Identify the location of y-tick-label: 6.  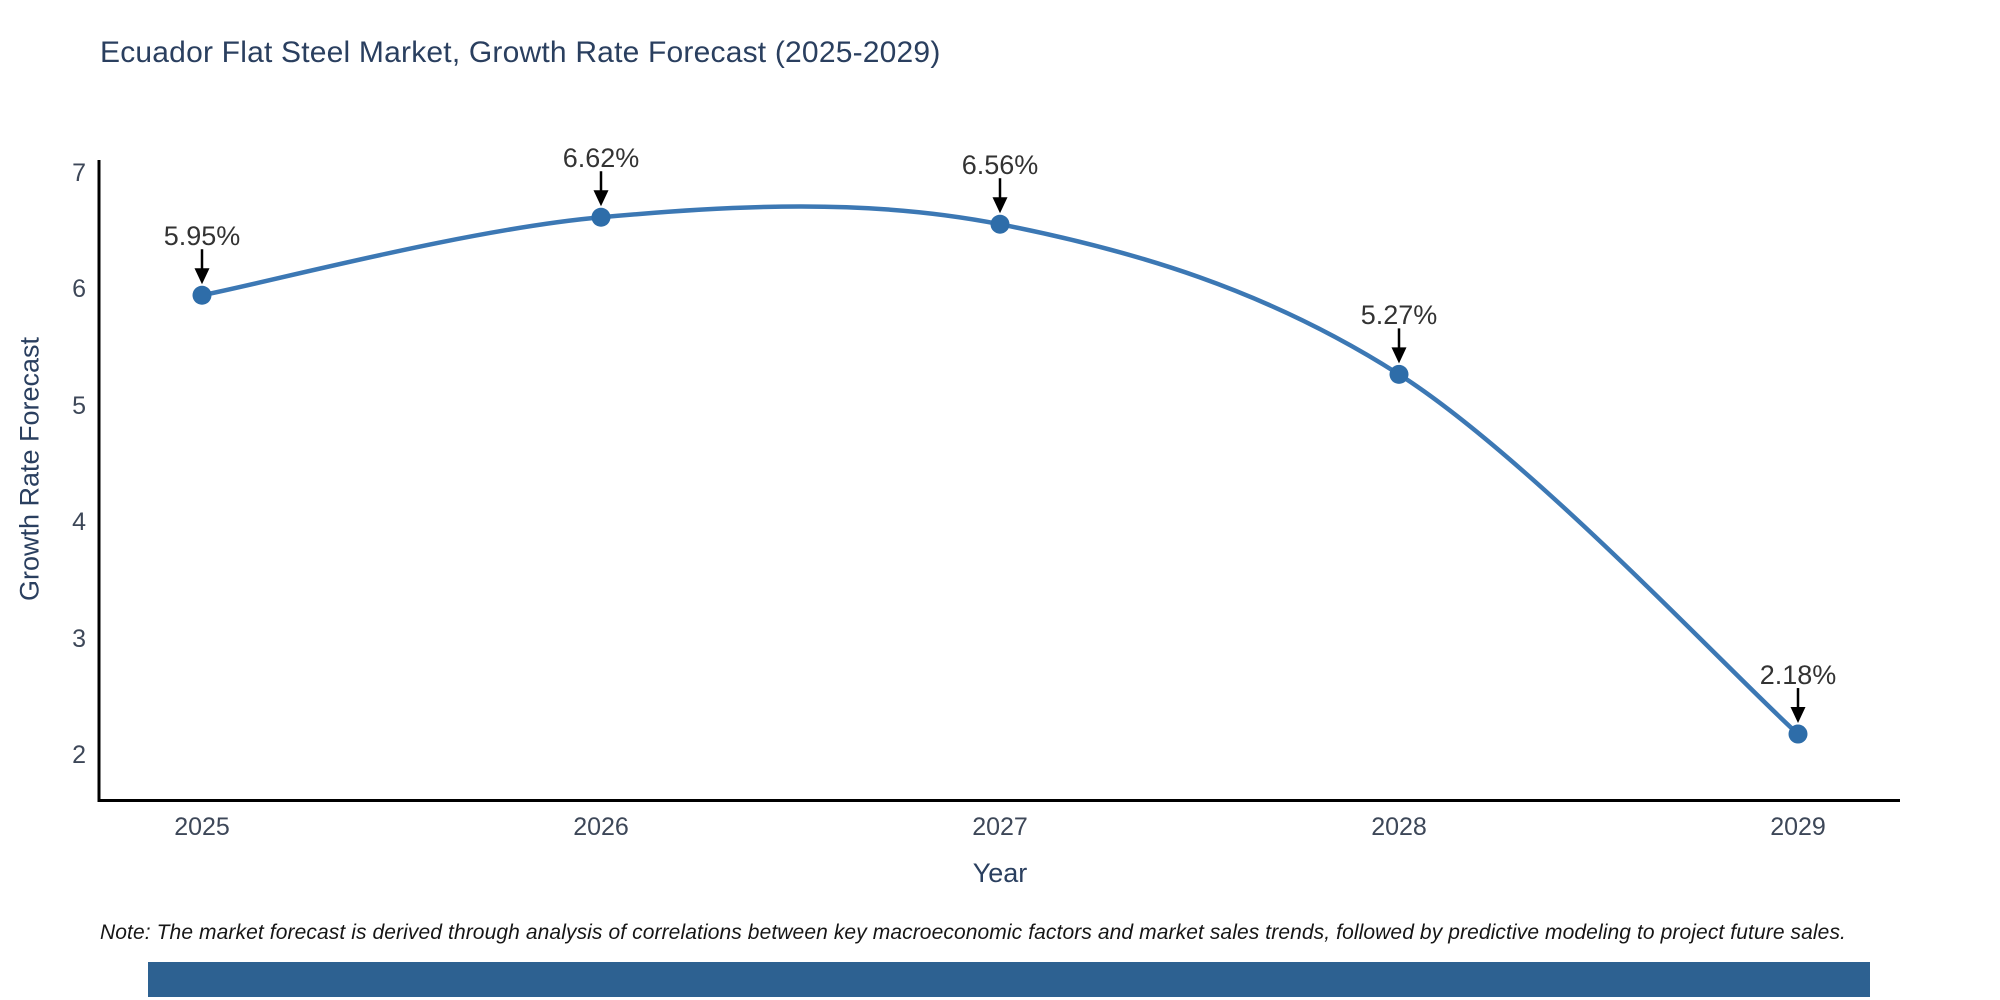
(79, 289).